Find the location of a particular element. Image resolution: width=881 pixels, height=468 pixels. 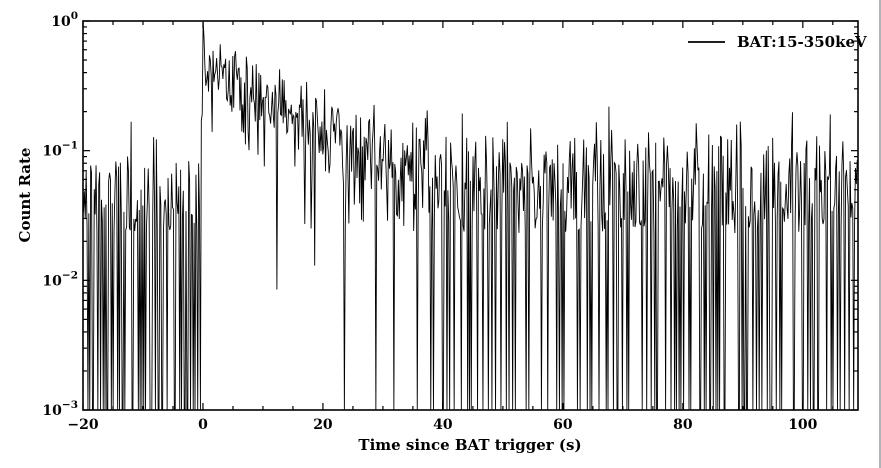

x-tick-label: 60 is located at coordinates (563, 425).